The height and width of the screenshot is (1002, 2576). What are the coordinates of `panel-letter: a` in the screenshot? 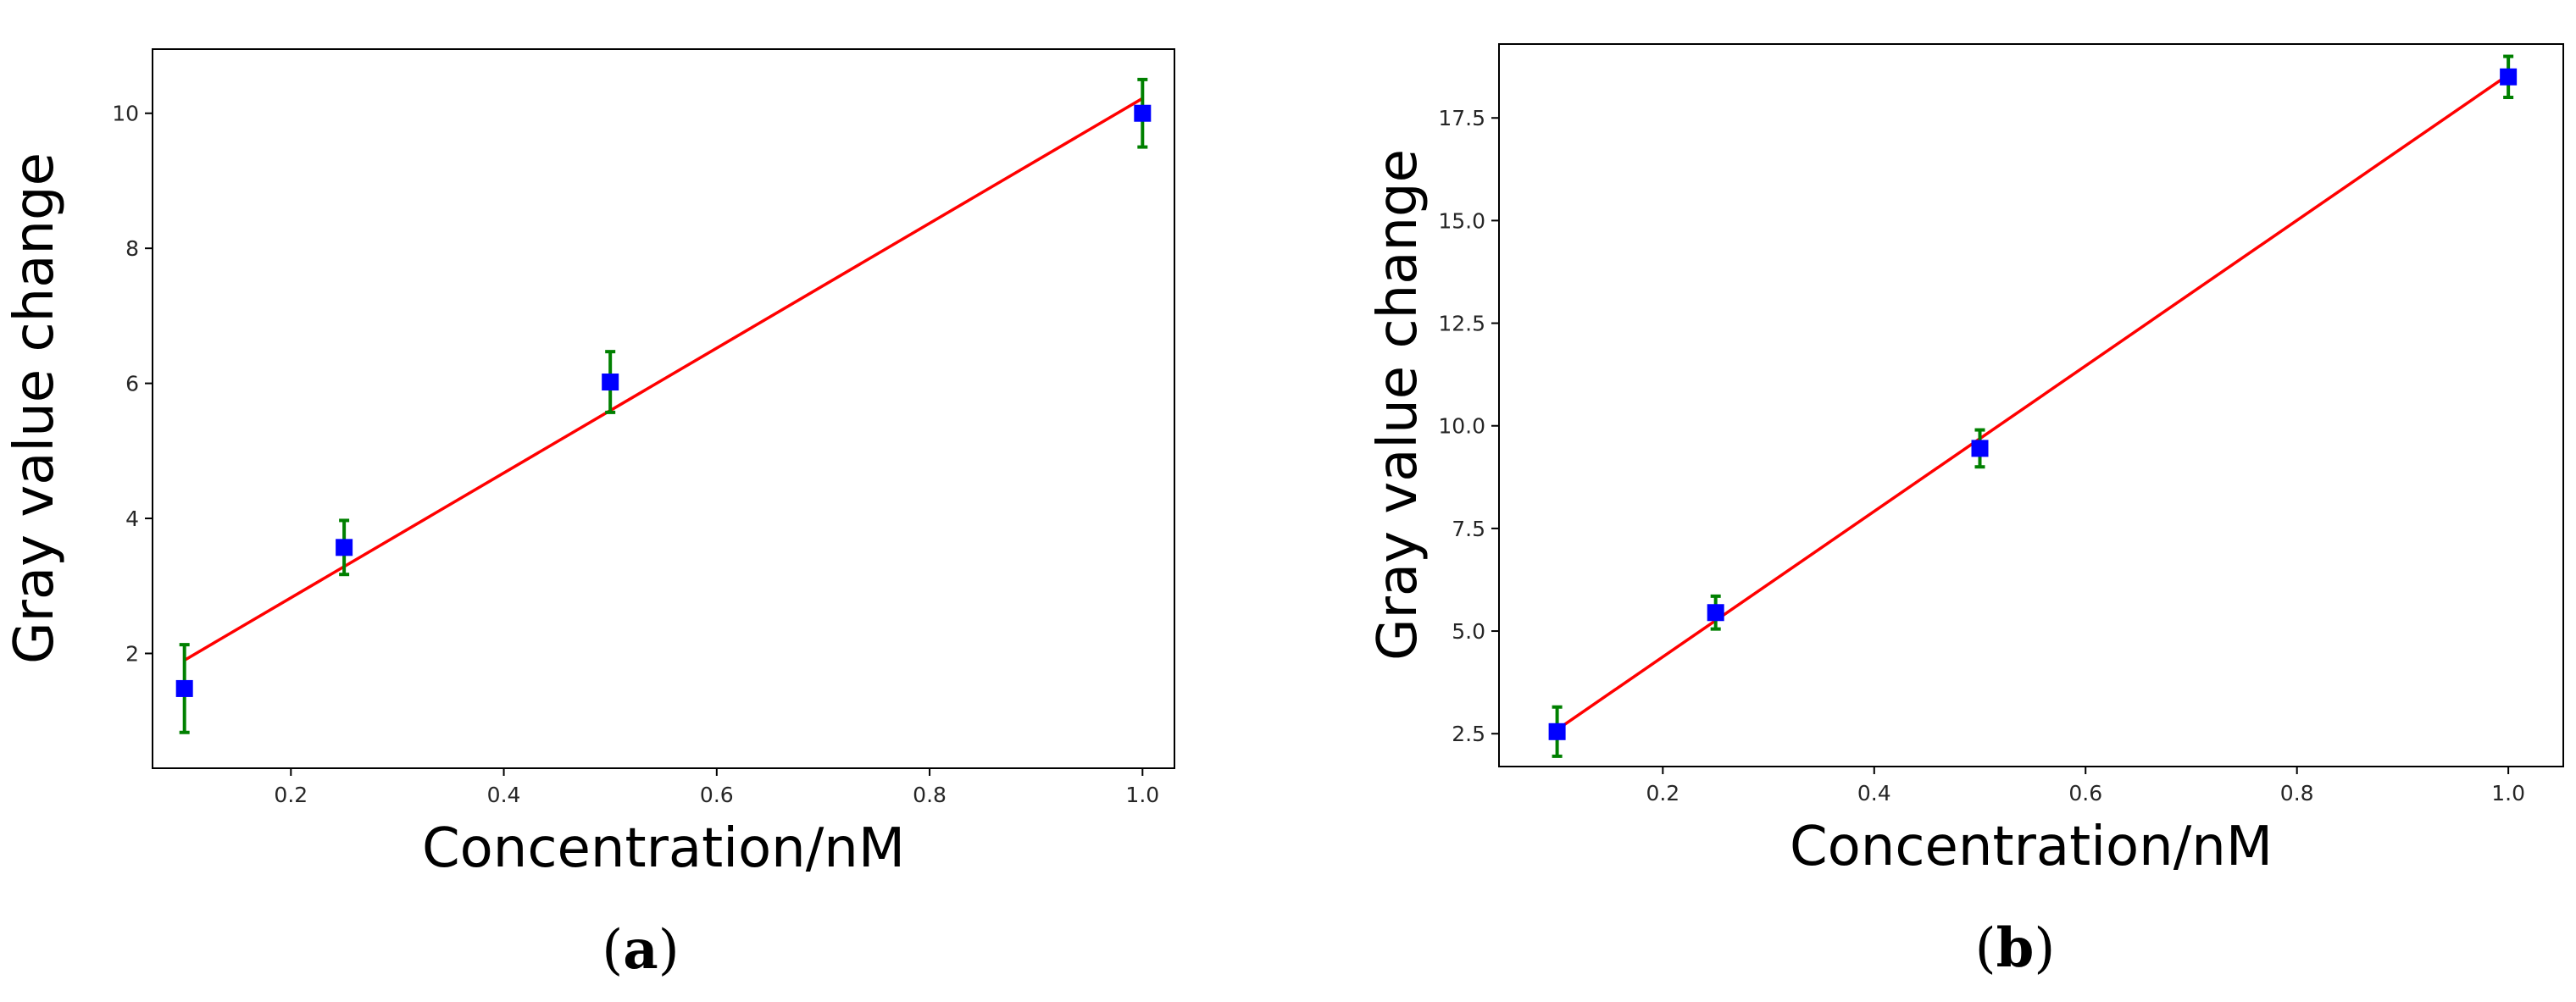 It's located at (640, 950).